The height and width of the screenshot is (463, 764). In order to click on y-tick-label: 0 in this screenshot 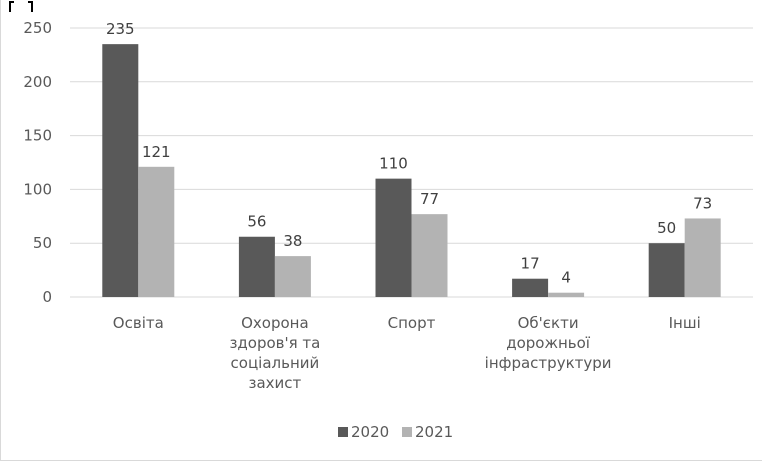, I will do `click(47, 297)`.